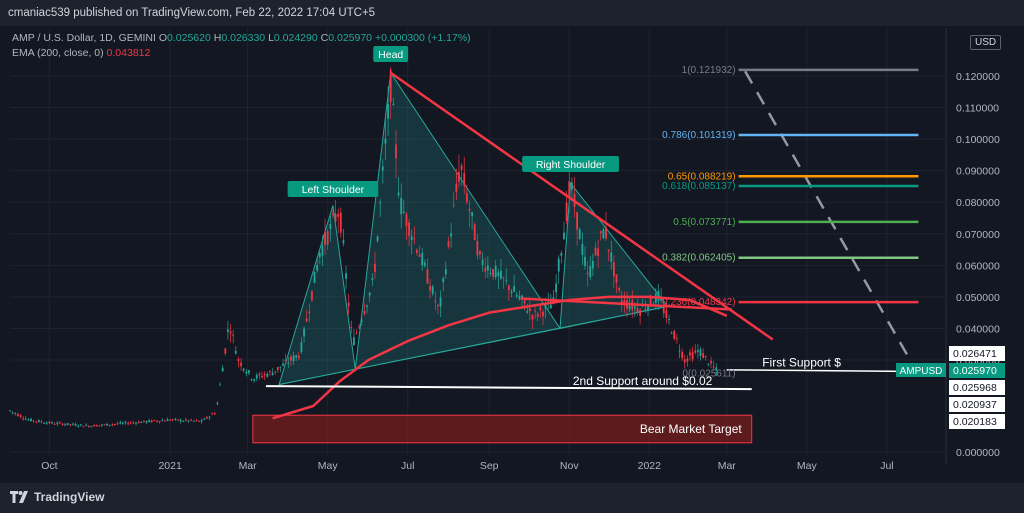 This screenshot has height=513, width=1024. I want to click on projection-line, so click(828, 217).